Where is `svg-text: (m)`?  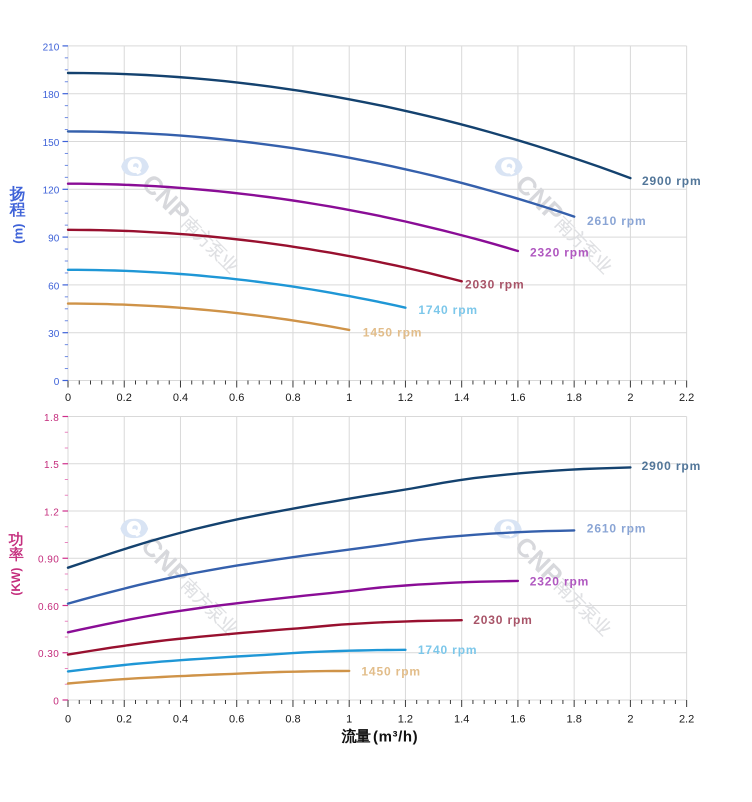 svg-text: (m) is located at coordinates (18, 233).